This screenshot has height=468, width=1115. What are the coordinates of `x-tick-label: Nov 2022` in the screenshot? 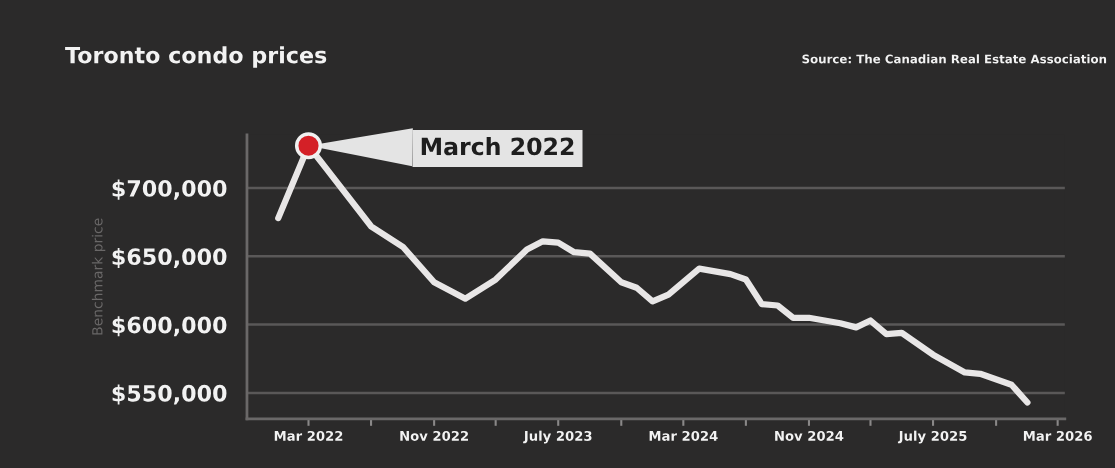 It's located at (434, 435).